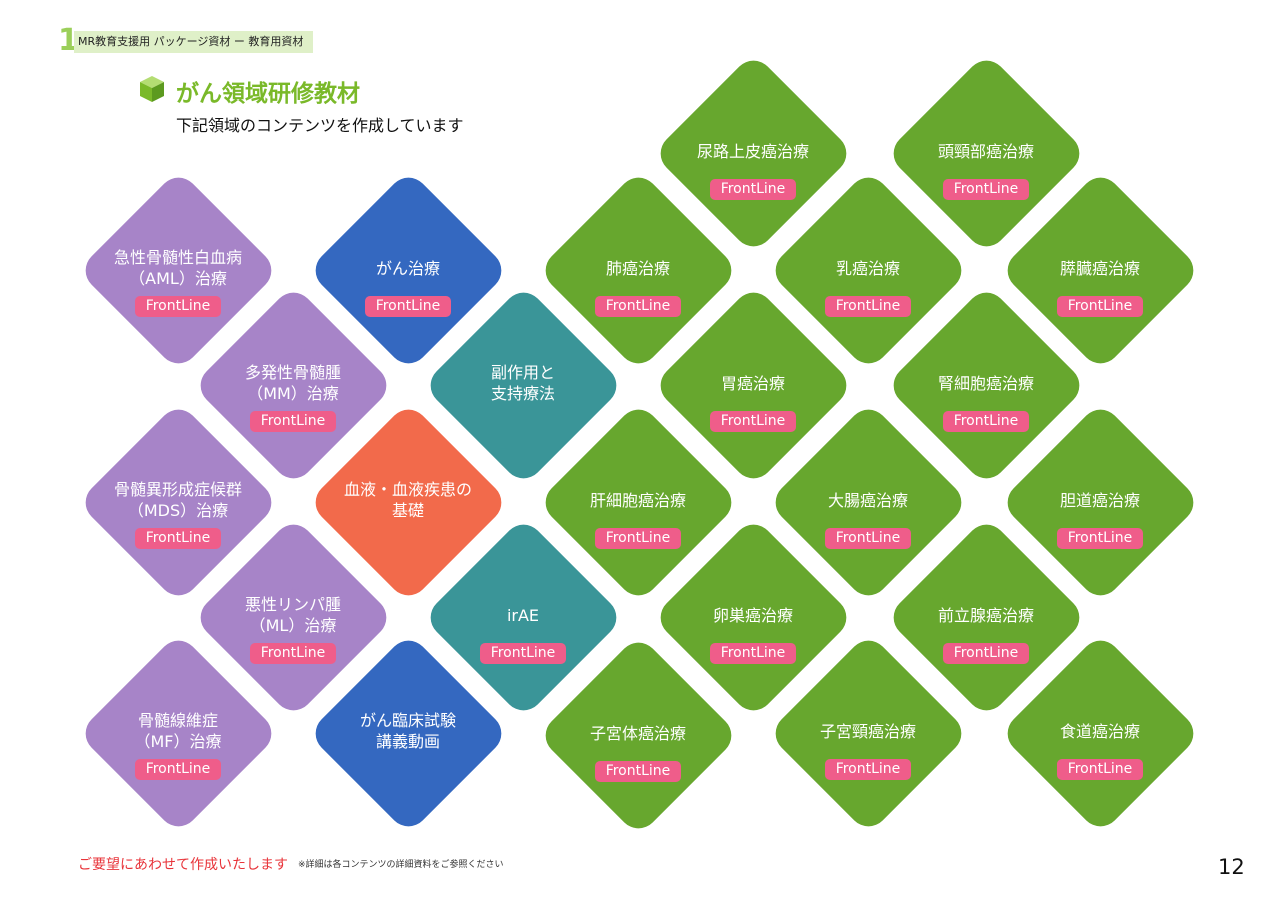  I want to click on cube-icon, so click(152, 89).